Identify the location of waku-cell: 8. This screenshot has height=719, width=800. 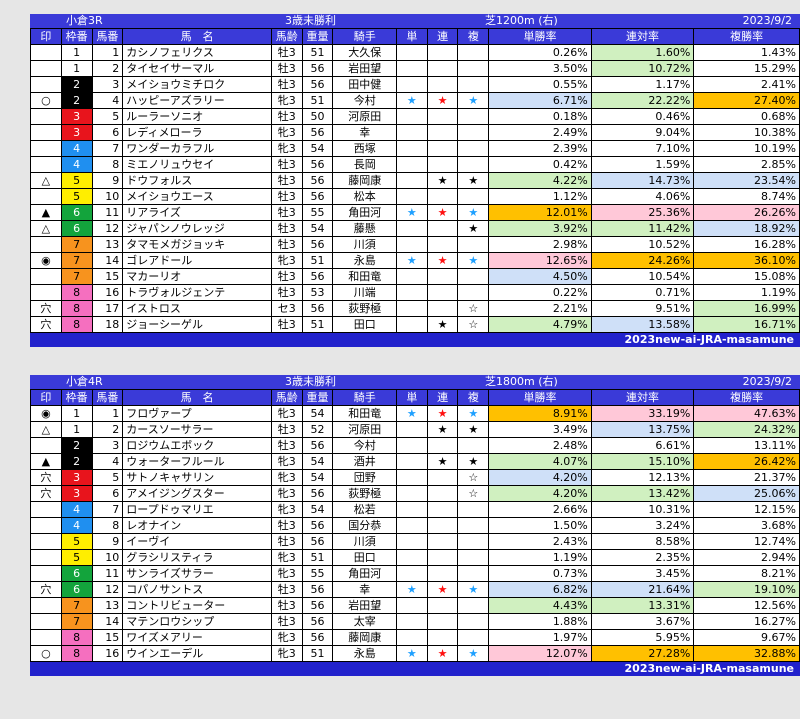
(76, 653).